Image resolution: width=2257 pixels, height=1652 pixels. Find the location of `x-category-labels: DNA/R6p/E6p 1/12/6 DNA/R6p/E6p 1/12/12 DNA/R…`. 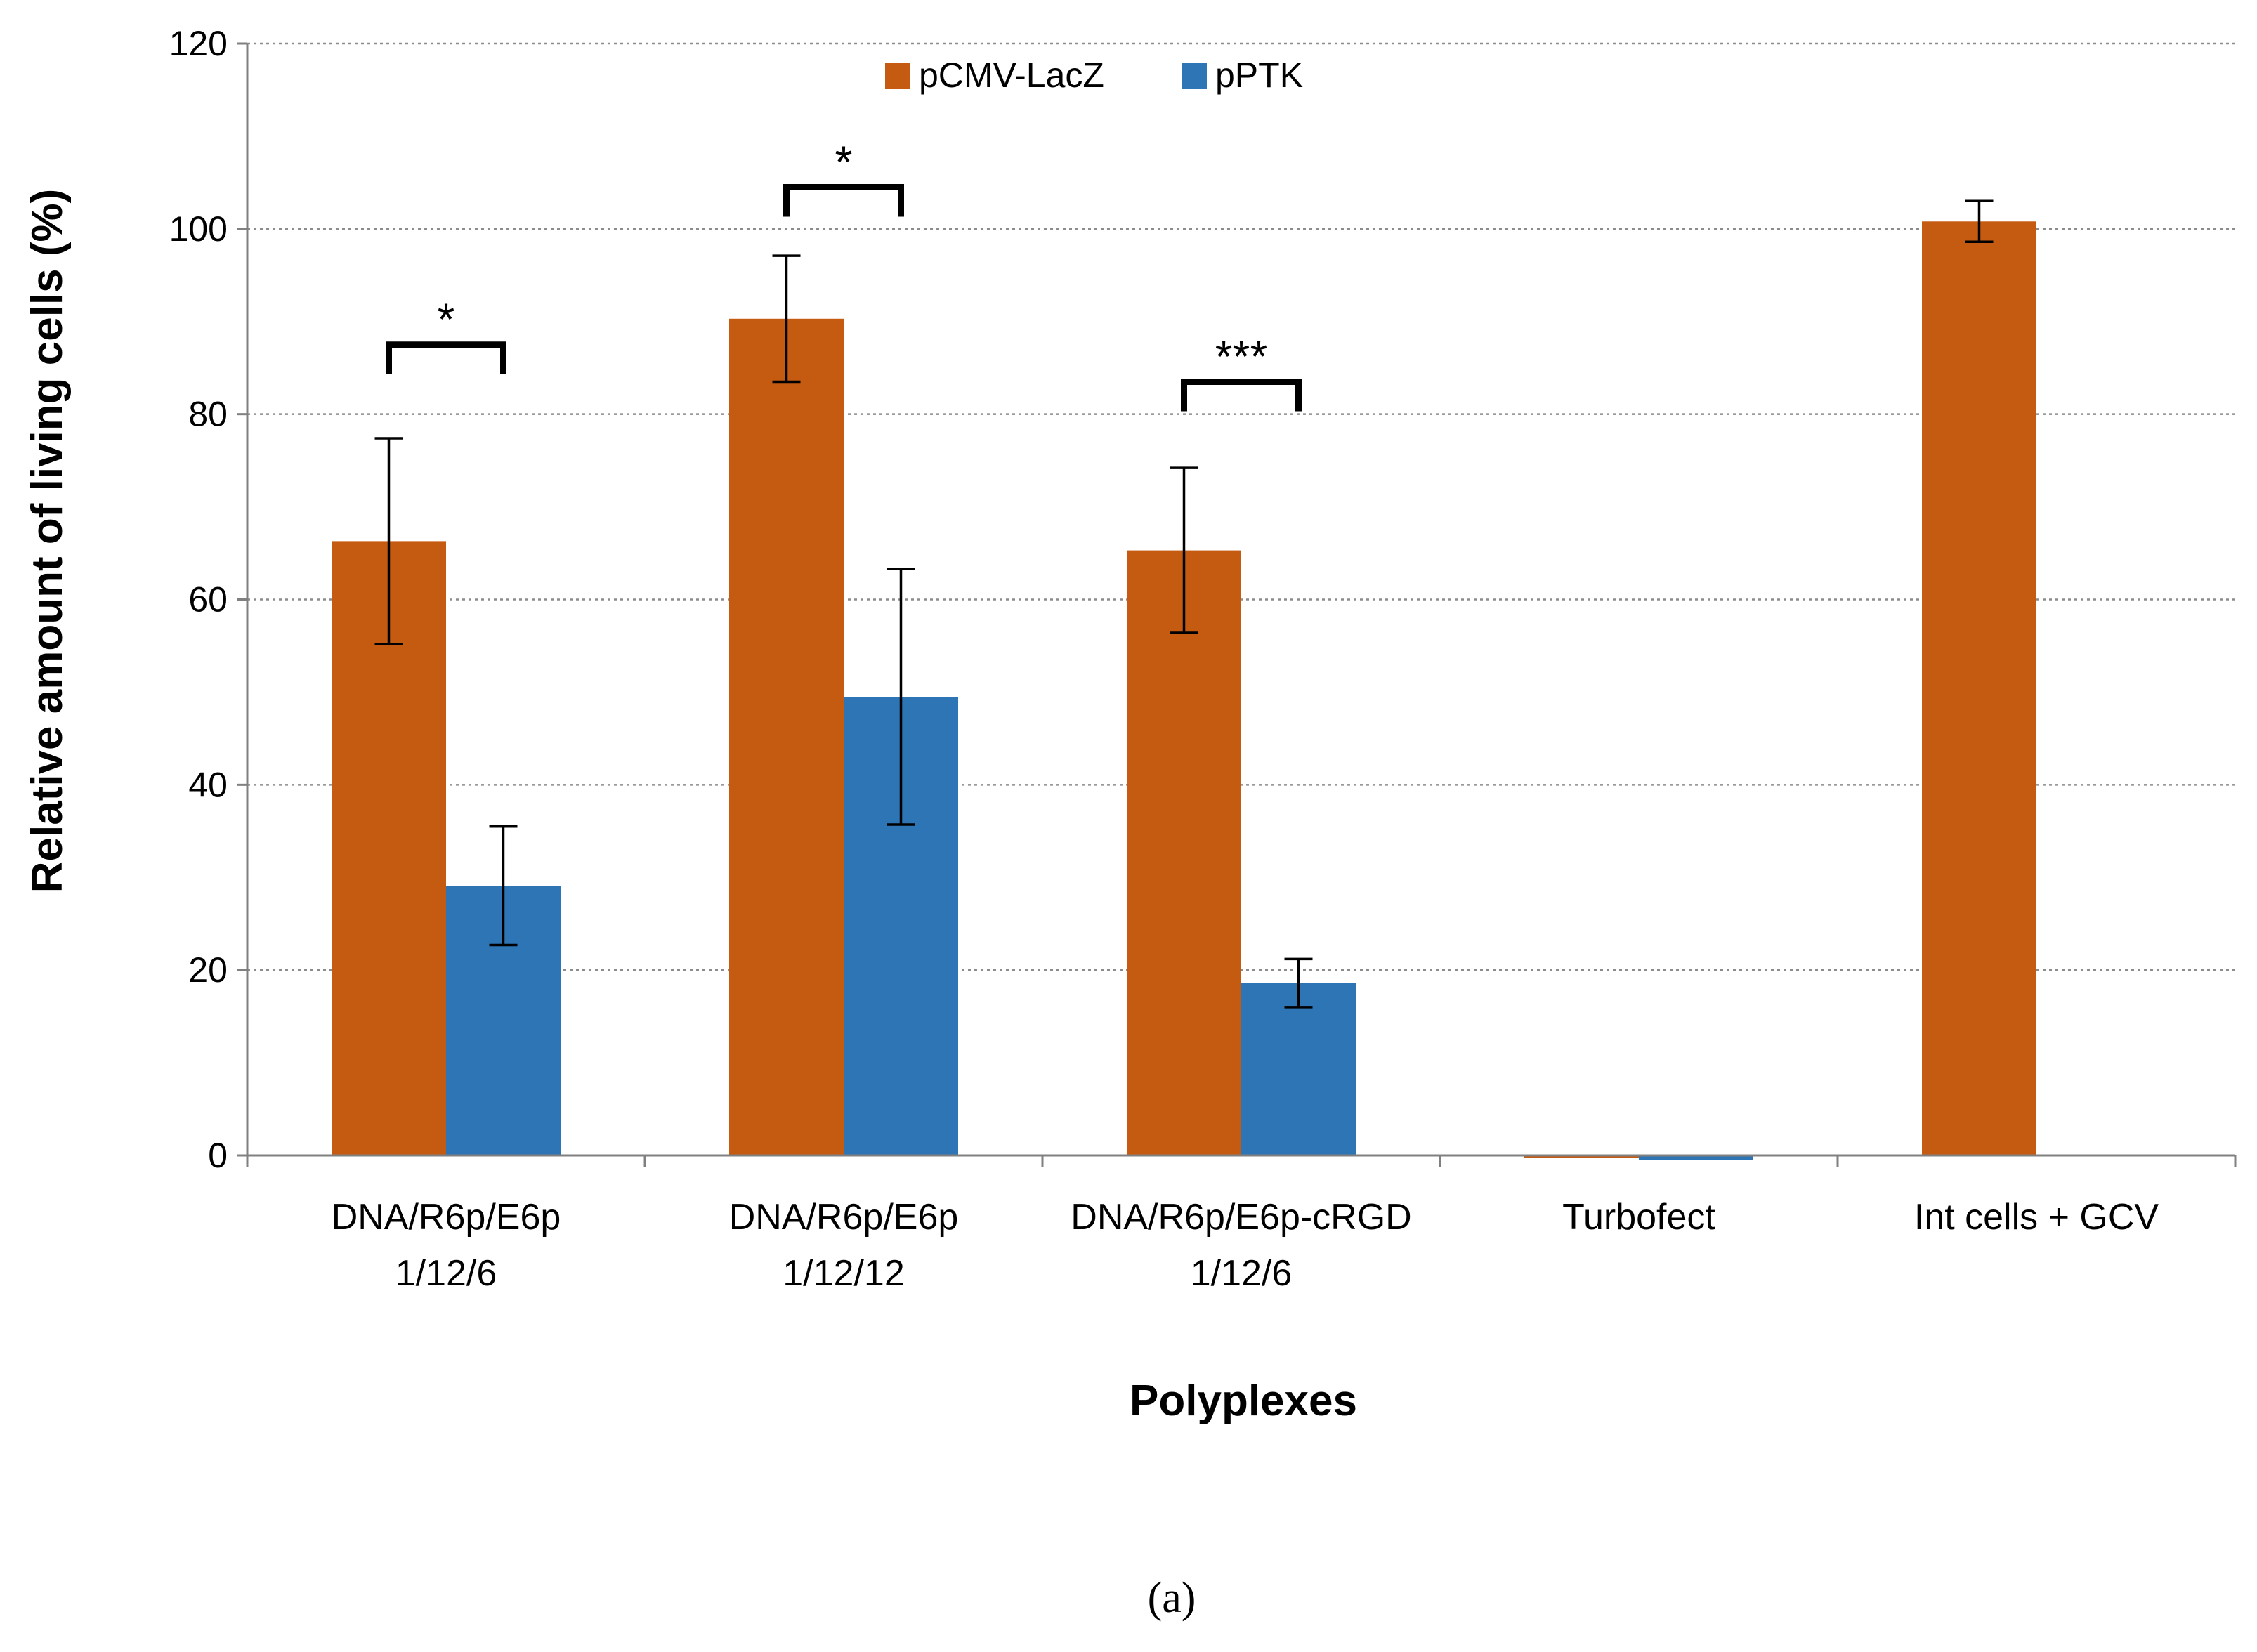

x-category-labels: DNA/R6p/E6p 1/12/6 DNA/R6p/E6p 1/12/12 DNA/R… is located at coordinates (1245, 1245).